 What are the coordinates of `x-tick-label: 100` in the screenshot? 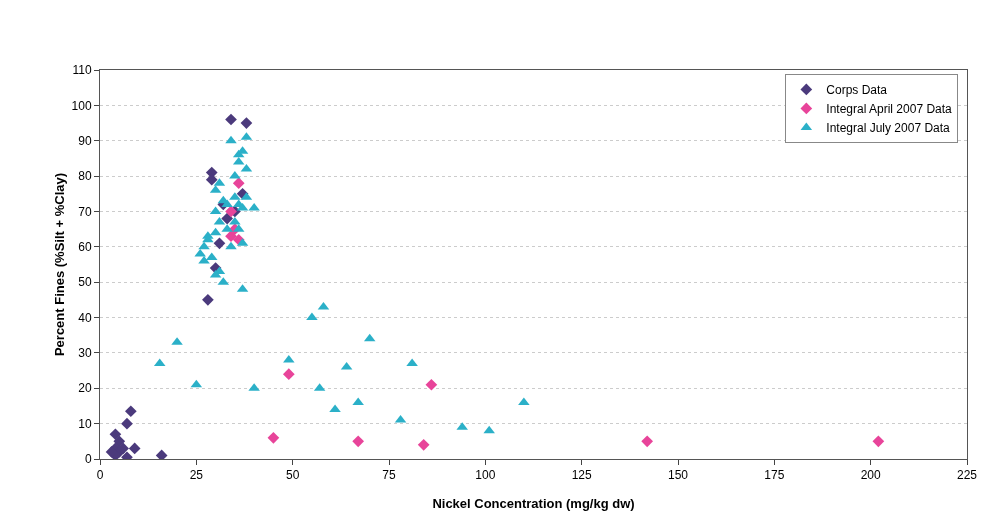 It's located at (485, 475).